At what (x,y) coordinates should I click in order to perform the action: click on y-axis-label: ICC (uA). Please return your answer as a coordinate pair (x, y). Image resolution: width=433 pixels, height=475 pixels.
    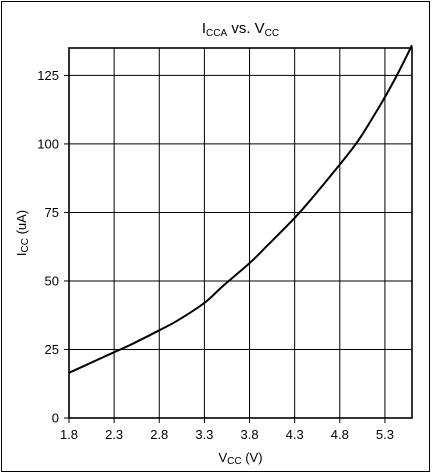
    Looking at the image, I should click on (22, 233).